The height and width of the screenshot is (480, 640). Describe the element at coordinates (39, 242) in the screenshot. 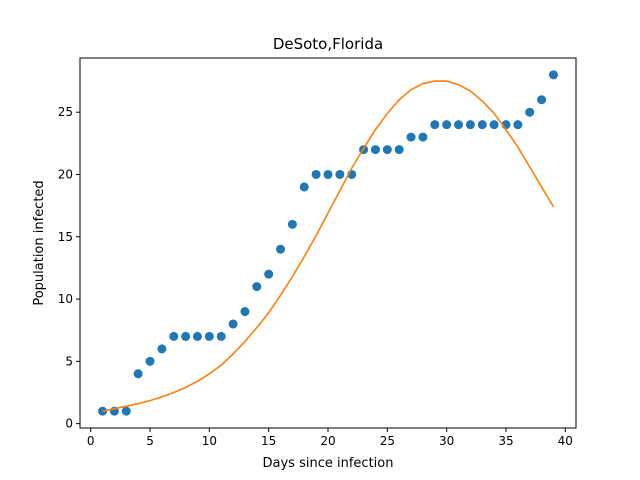

I see `y-axis-label: Population infected` at that location.